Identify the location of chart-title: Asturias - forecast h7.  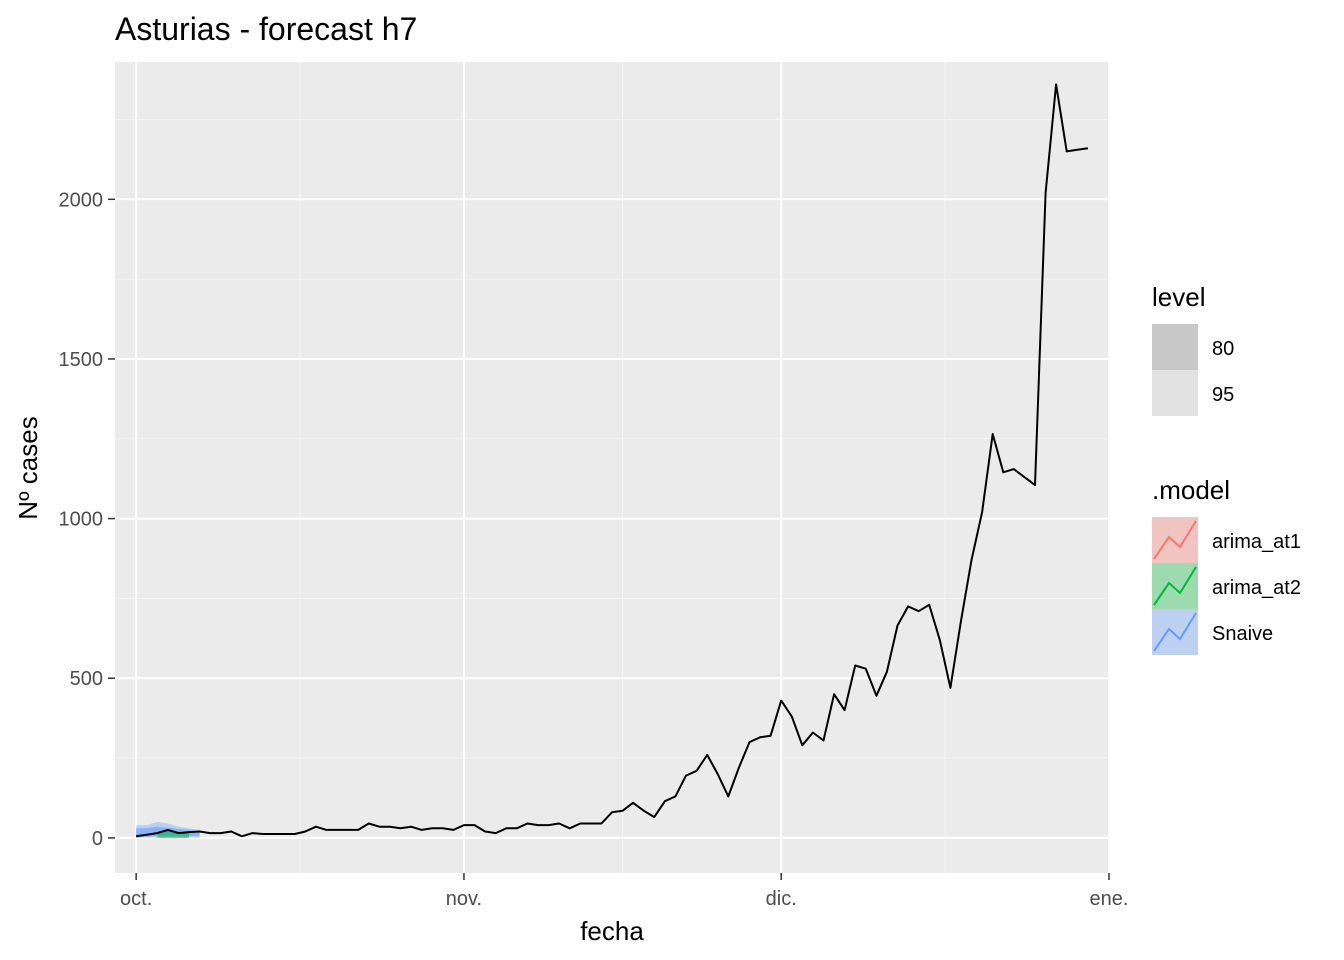
(266, 29).